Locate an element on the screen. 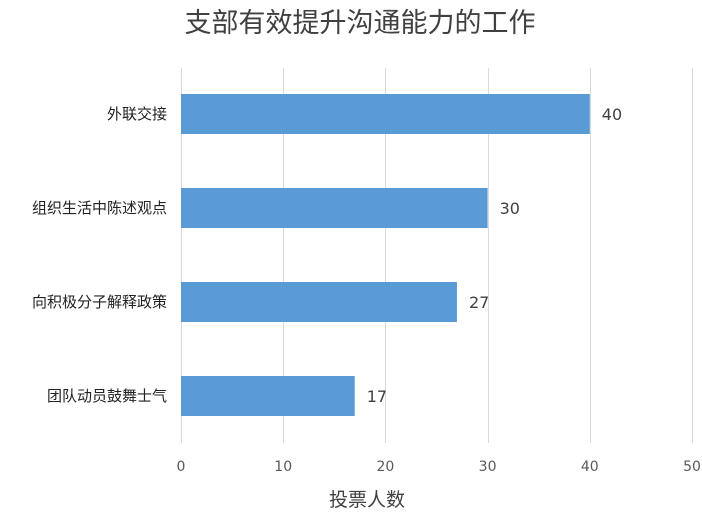 The height and width of the screenshot is (519, 702). x-tick-label: 30 is located at coordinates (488, 467).